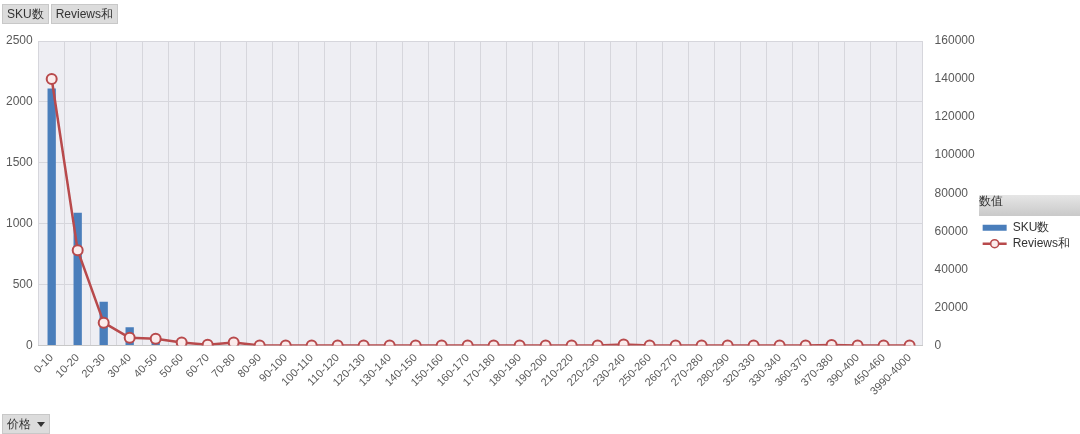 This screenshot has width=1080, height=434. I want to click on y-tick-label: 1000, so click(19, 222).